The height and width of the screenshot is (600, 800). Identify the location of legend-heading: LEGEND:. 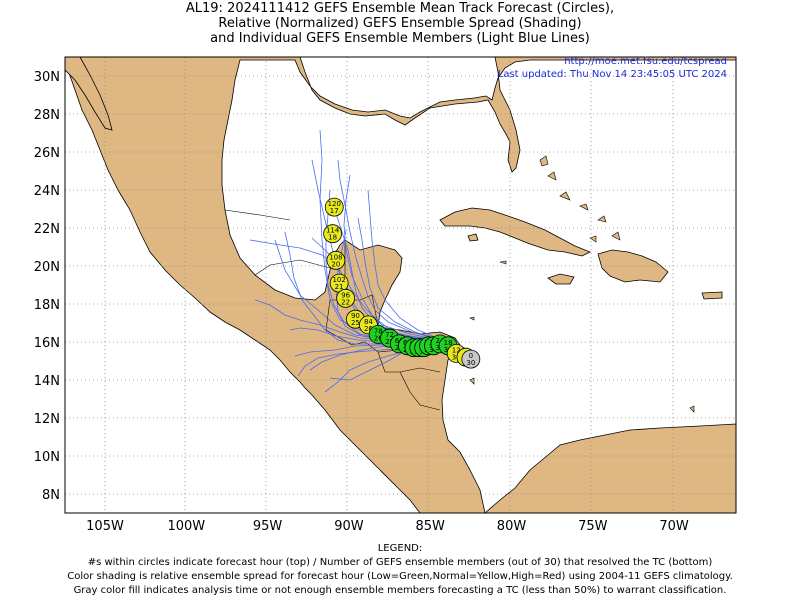
(400, 548).